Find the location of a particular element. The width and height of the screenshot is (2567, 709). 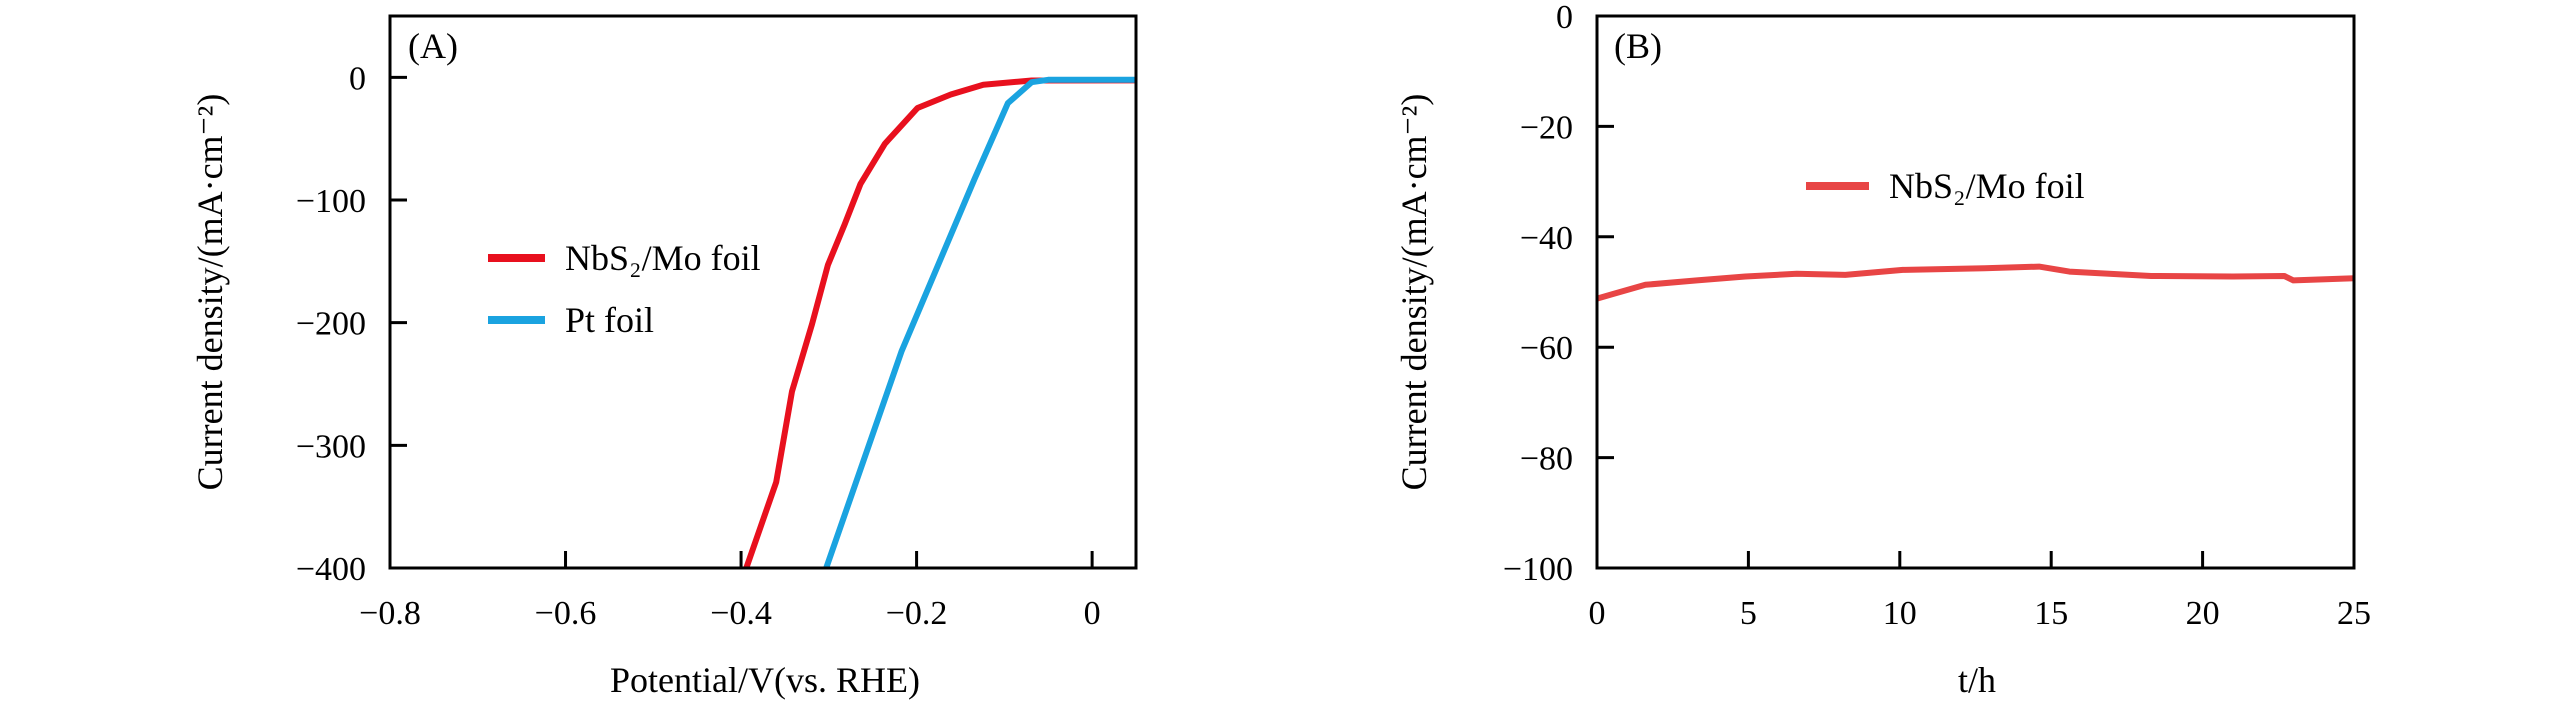

x-tick-label: 15 is located at coordinates (2051, 613).